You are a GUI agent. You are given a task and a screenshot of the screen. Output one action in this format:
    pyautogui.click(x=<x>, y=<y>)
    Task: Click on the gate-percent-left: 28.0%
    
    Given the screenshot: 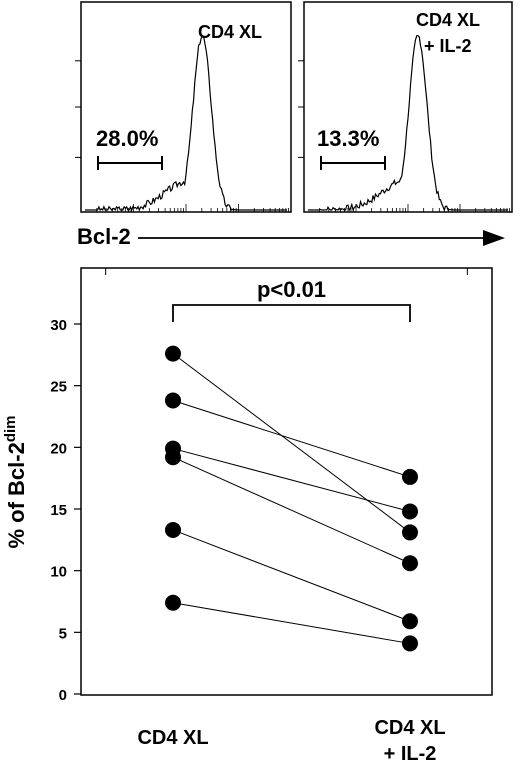 What is the action you would take?
    pyautogui.click(x=127, y=138)
    